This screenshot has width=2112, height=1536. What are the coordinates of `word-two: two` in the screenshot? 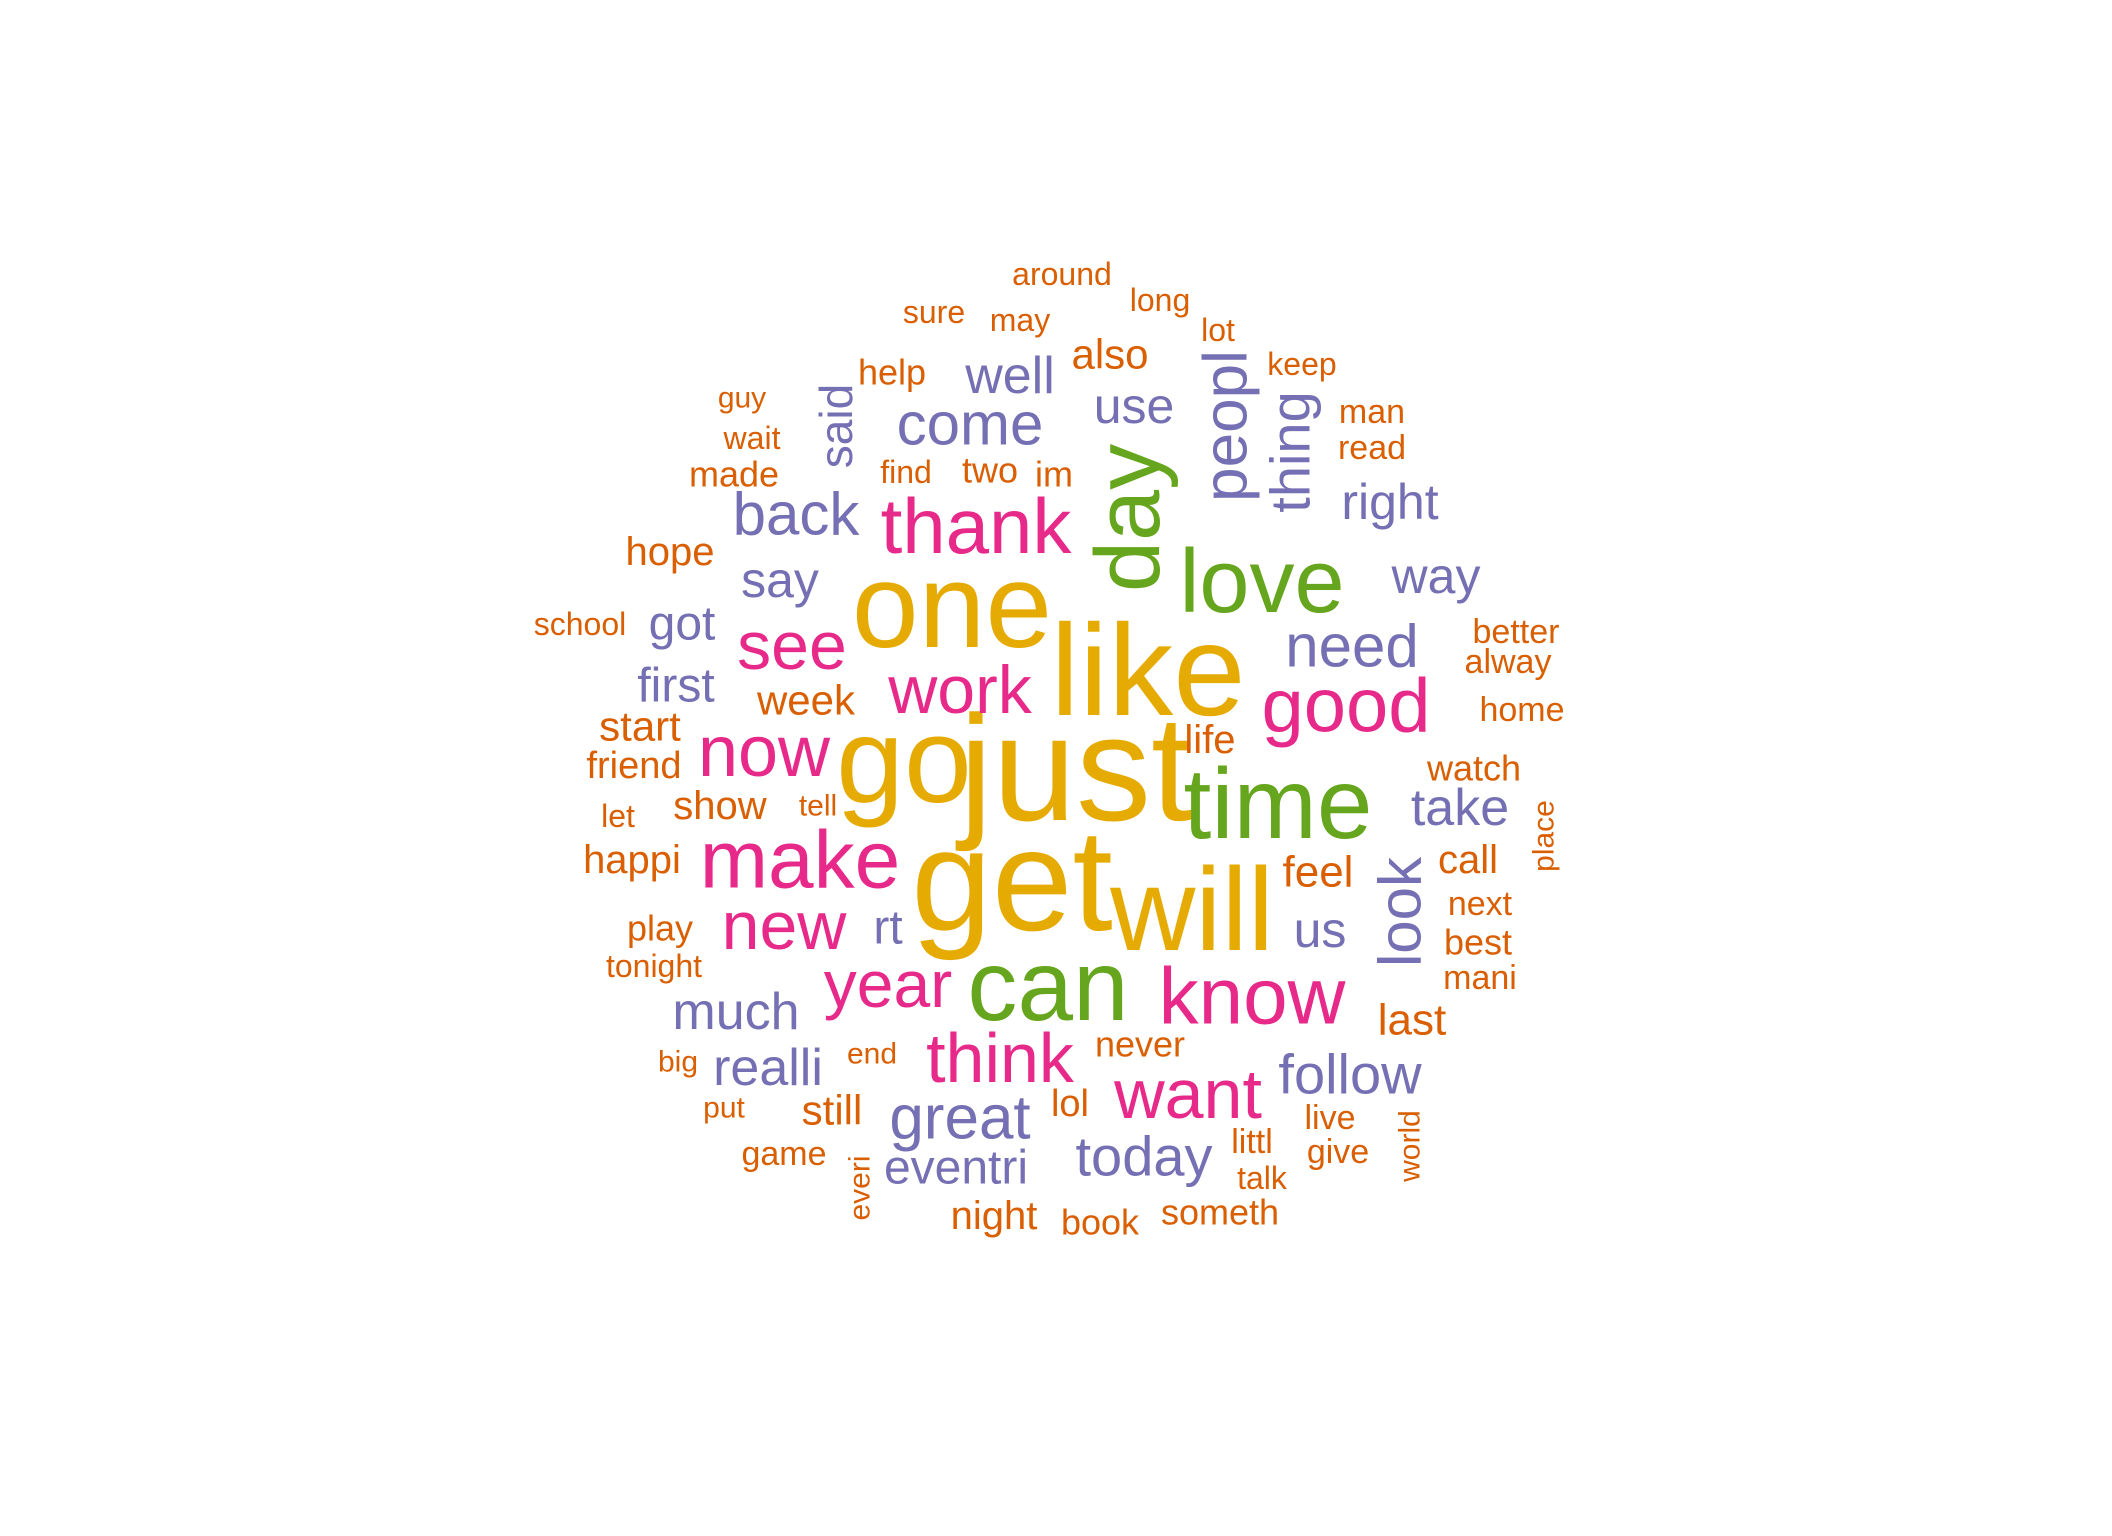 It's located at (990, 470).